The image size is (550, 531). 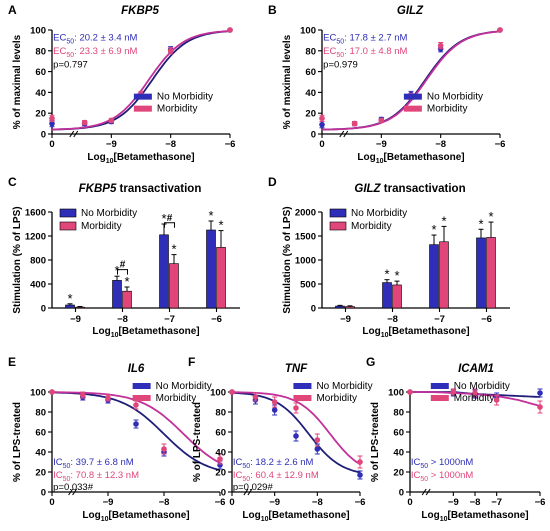 What do you see at coordinates (273, 463) in the screenshot?
I see `annotation: IC50: 18.2 ± 2.6 nM` at bounding box center [273, 463].